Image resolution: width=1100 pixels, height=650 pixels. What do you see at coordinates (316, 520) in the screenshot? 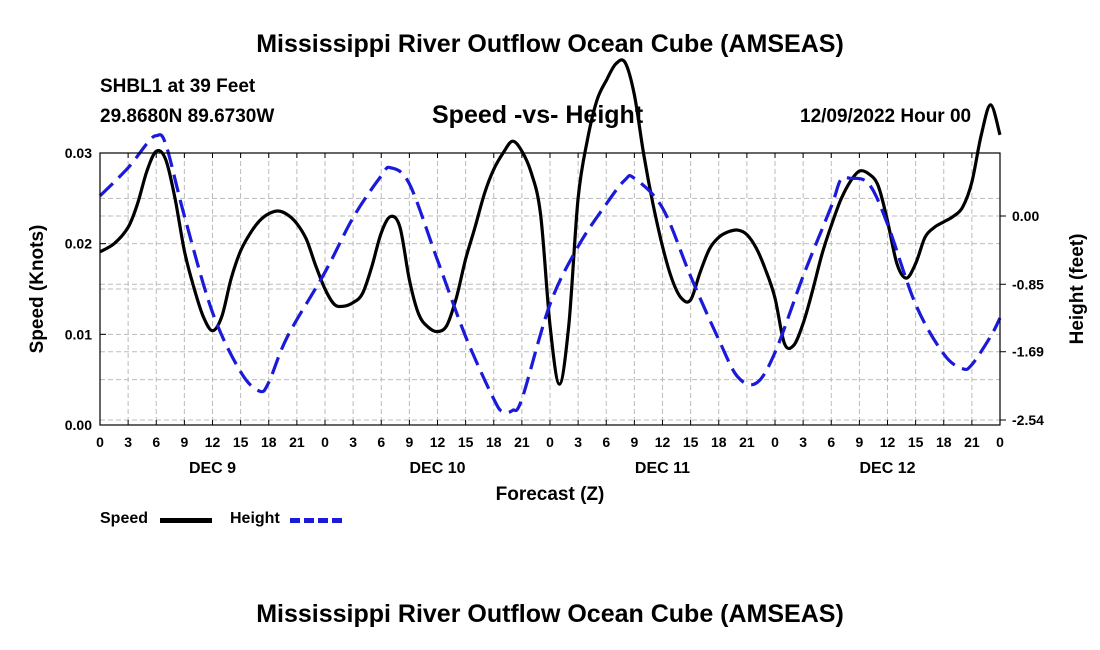
I see `legend-height-swatch` at bounding box center [316, 520].